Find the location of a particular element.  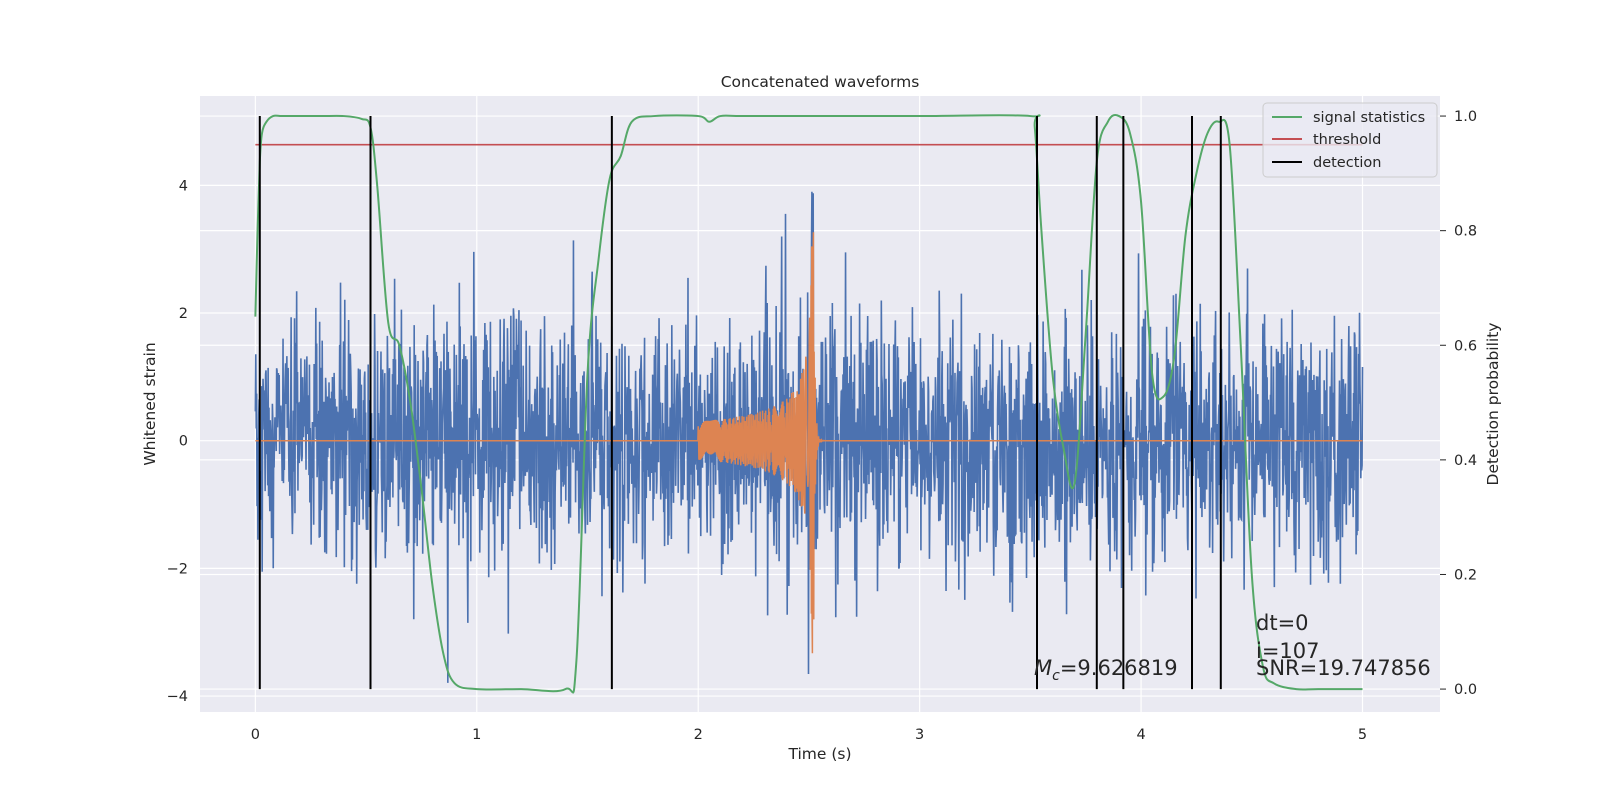

x-tick-label: 5 is located at coordinates (1362, 735).